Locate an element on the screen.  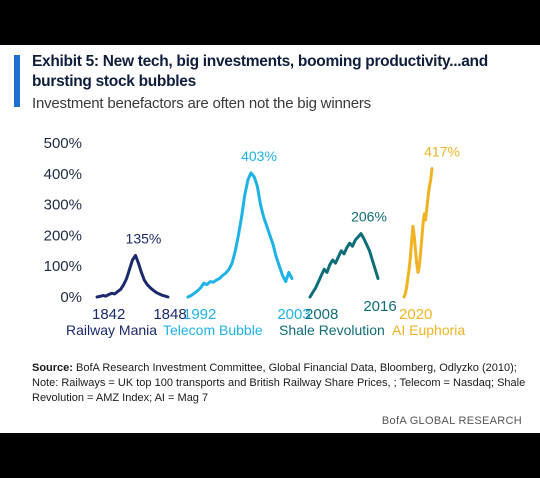
y-tick-label: 400% is located at coordinates (63, 174).